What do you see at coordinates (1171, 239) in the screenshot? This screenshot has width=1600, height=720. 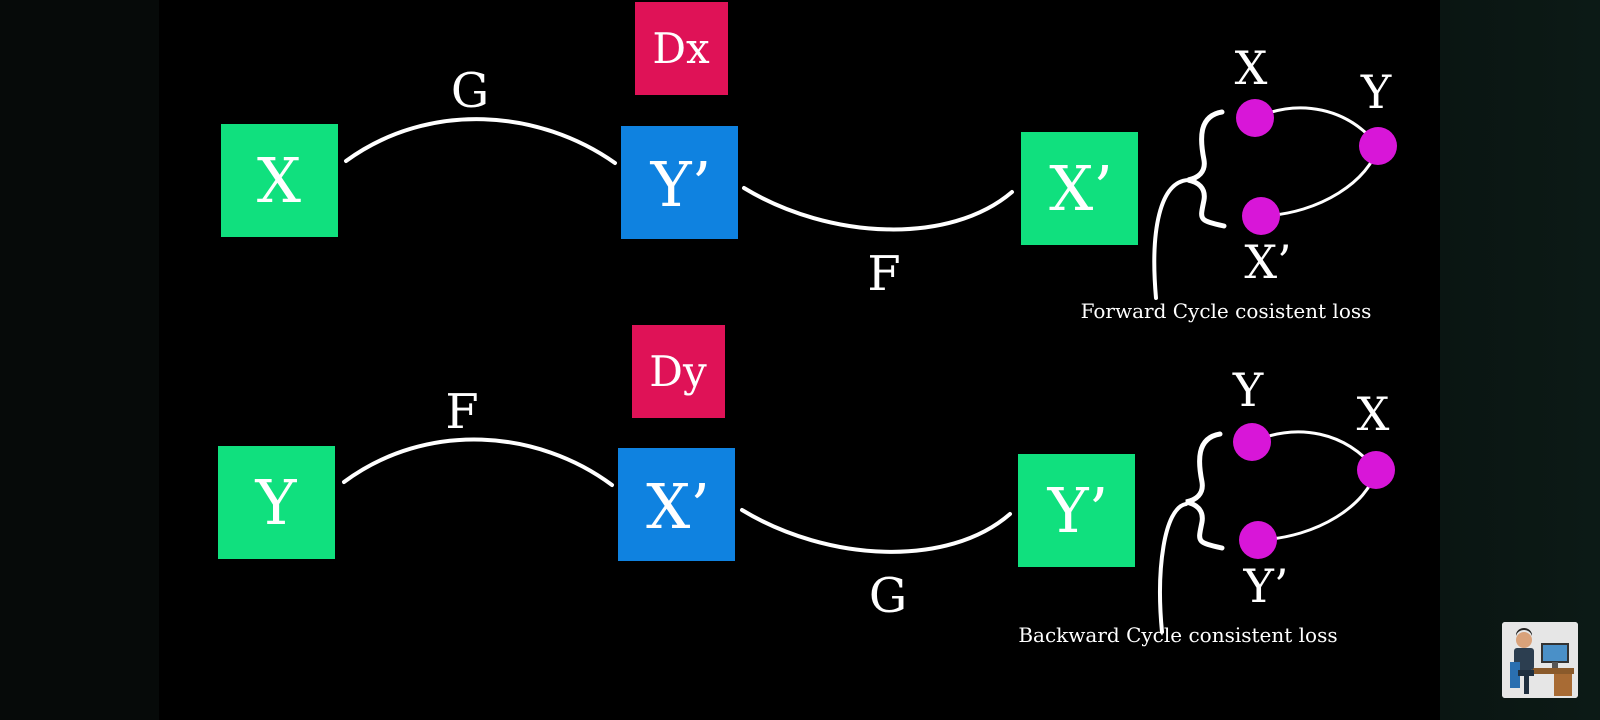 I see `forward-pointer-line` at bounding box center [1171, 239].